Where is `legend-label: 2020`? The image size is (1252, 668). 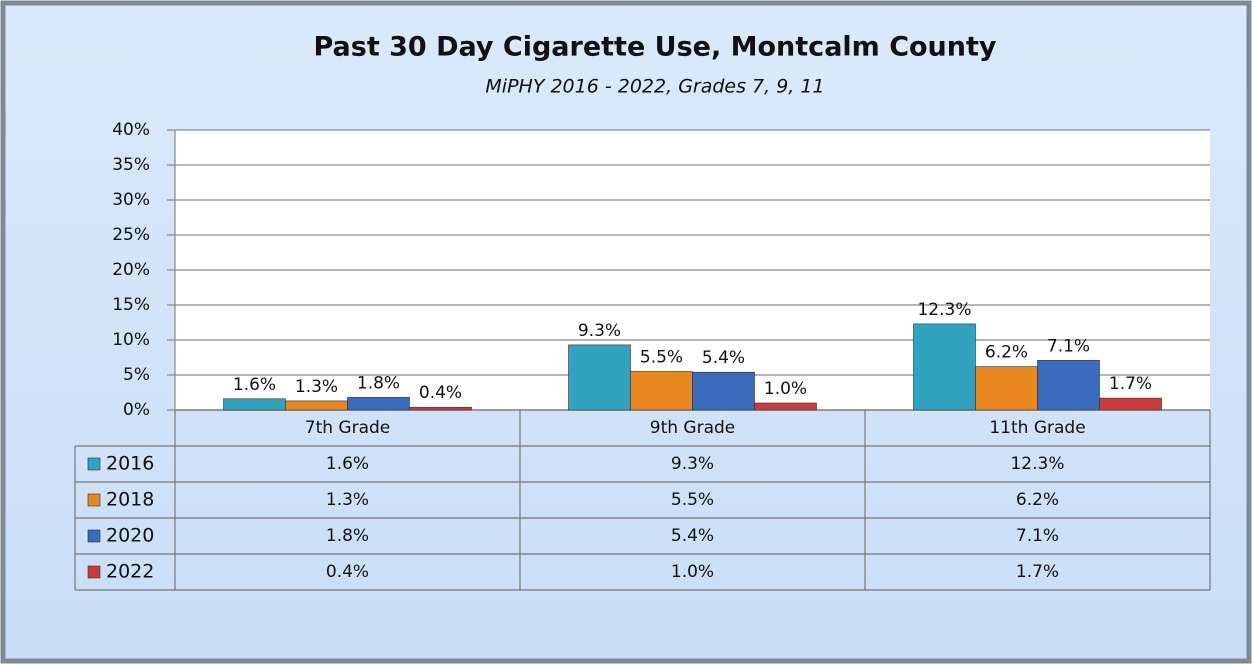
legend-label: 2020 is located at coordinates (130, 536).